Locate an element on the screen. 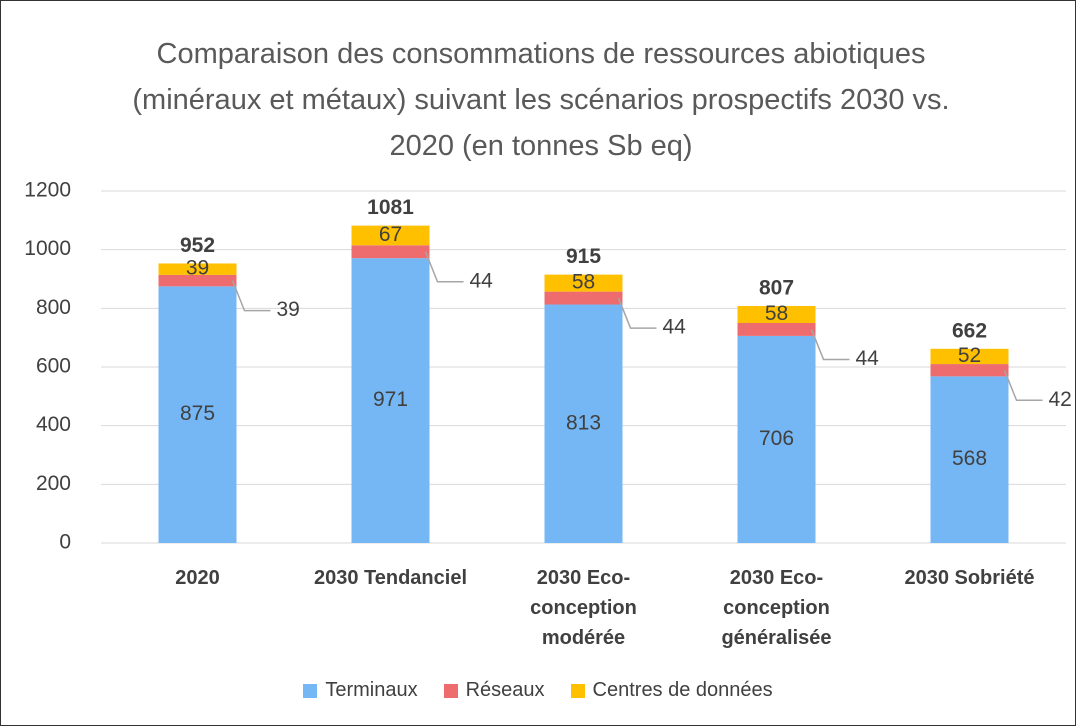 This screenshot has height=726, width=1076. total-label: 662 is located at coordinates (969, 330).